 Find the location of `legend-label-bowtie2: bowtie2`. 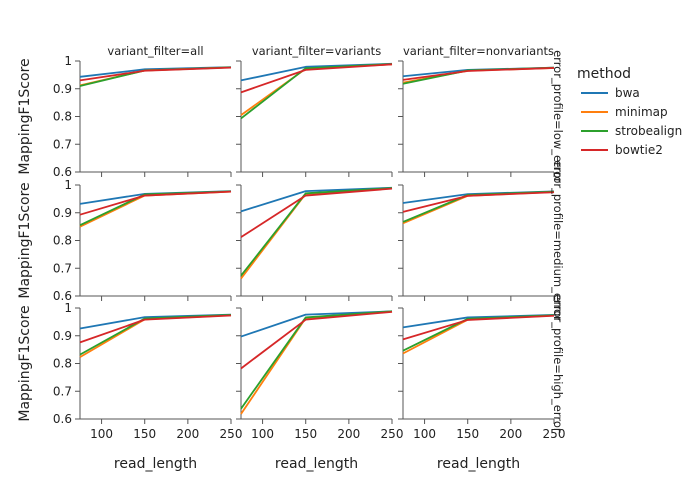

legend-label-bowtie2: bowtie2 is located at coordinates (639, 150).